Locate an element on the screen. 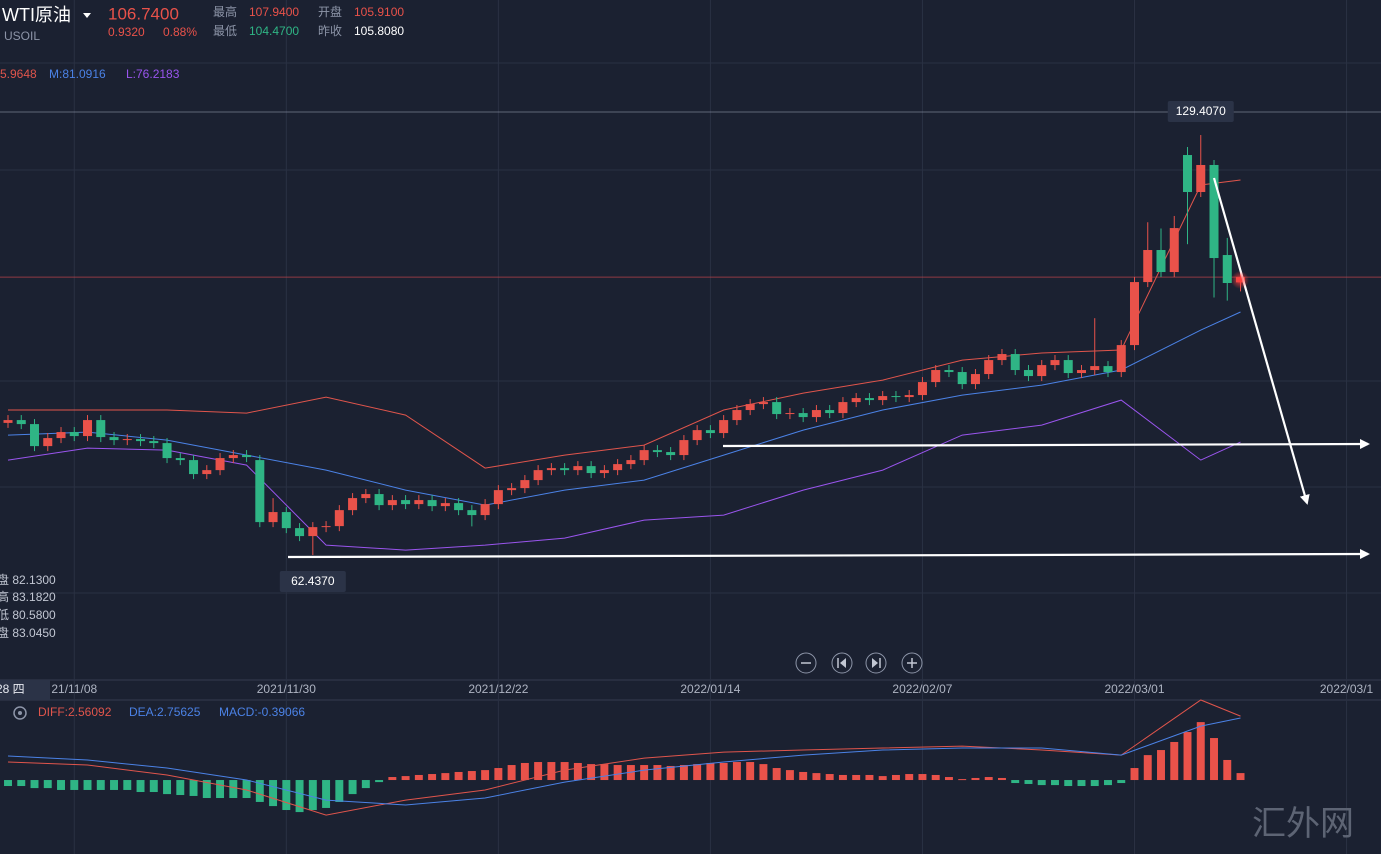  symbol-title: WTI原油 is located at coordinates (36, 15).